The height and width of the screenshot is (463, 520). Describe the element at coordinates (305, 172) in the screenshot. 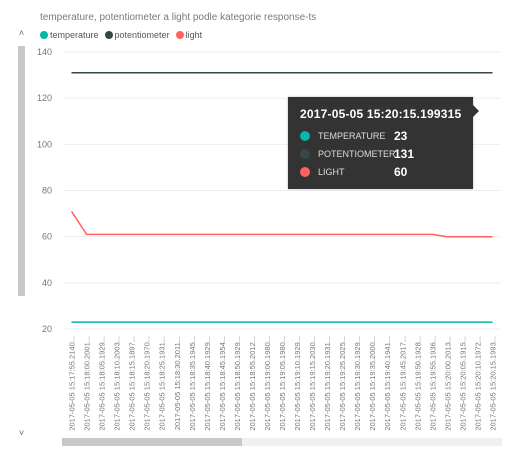

I see `tooltip-dot-light` at that location.